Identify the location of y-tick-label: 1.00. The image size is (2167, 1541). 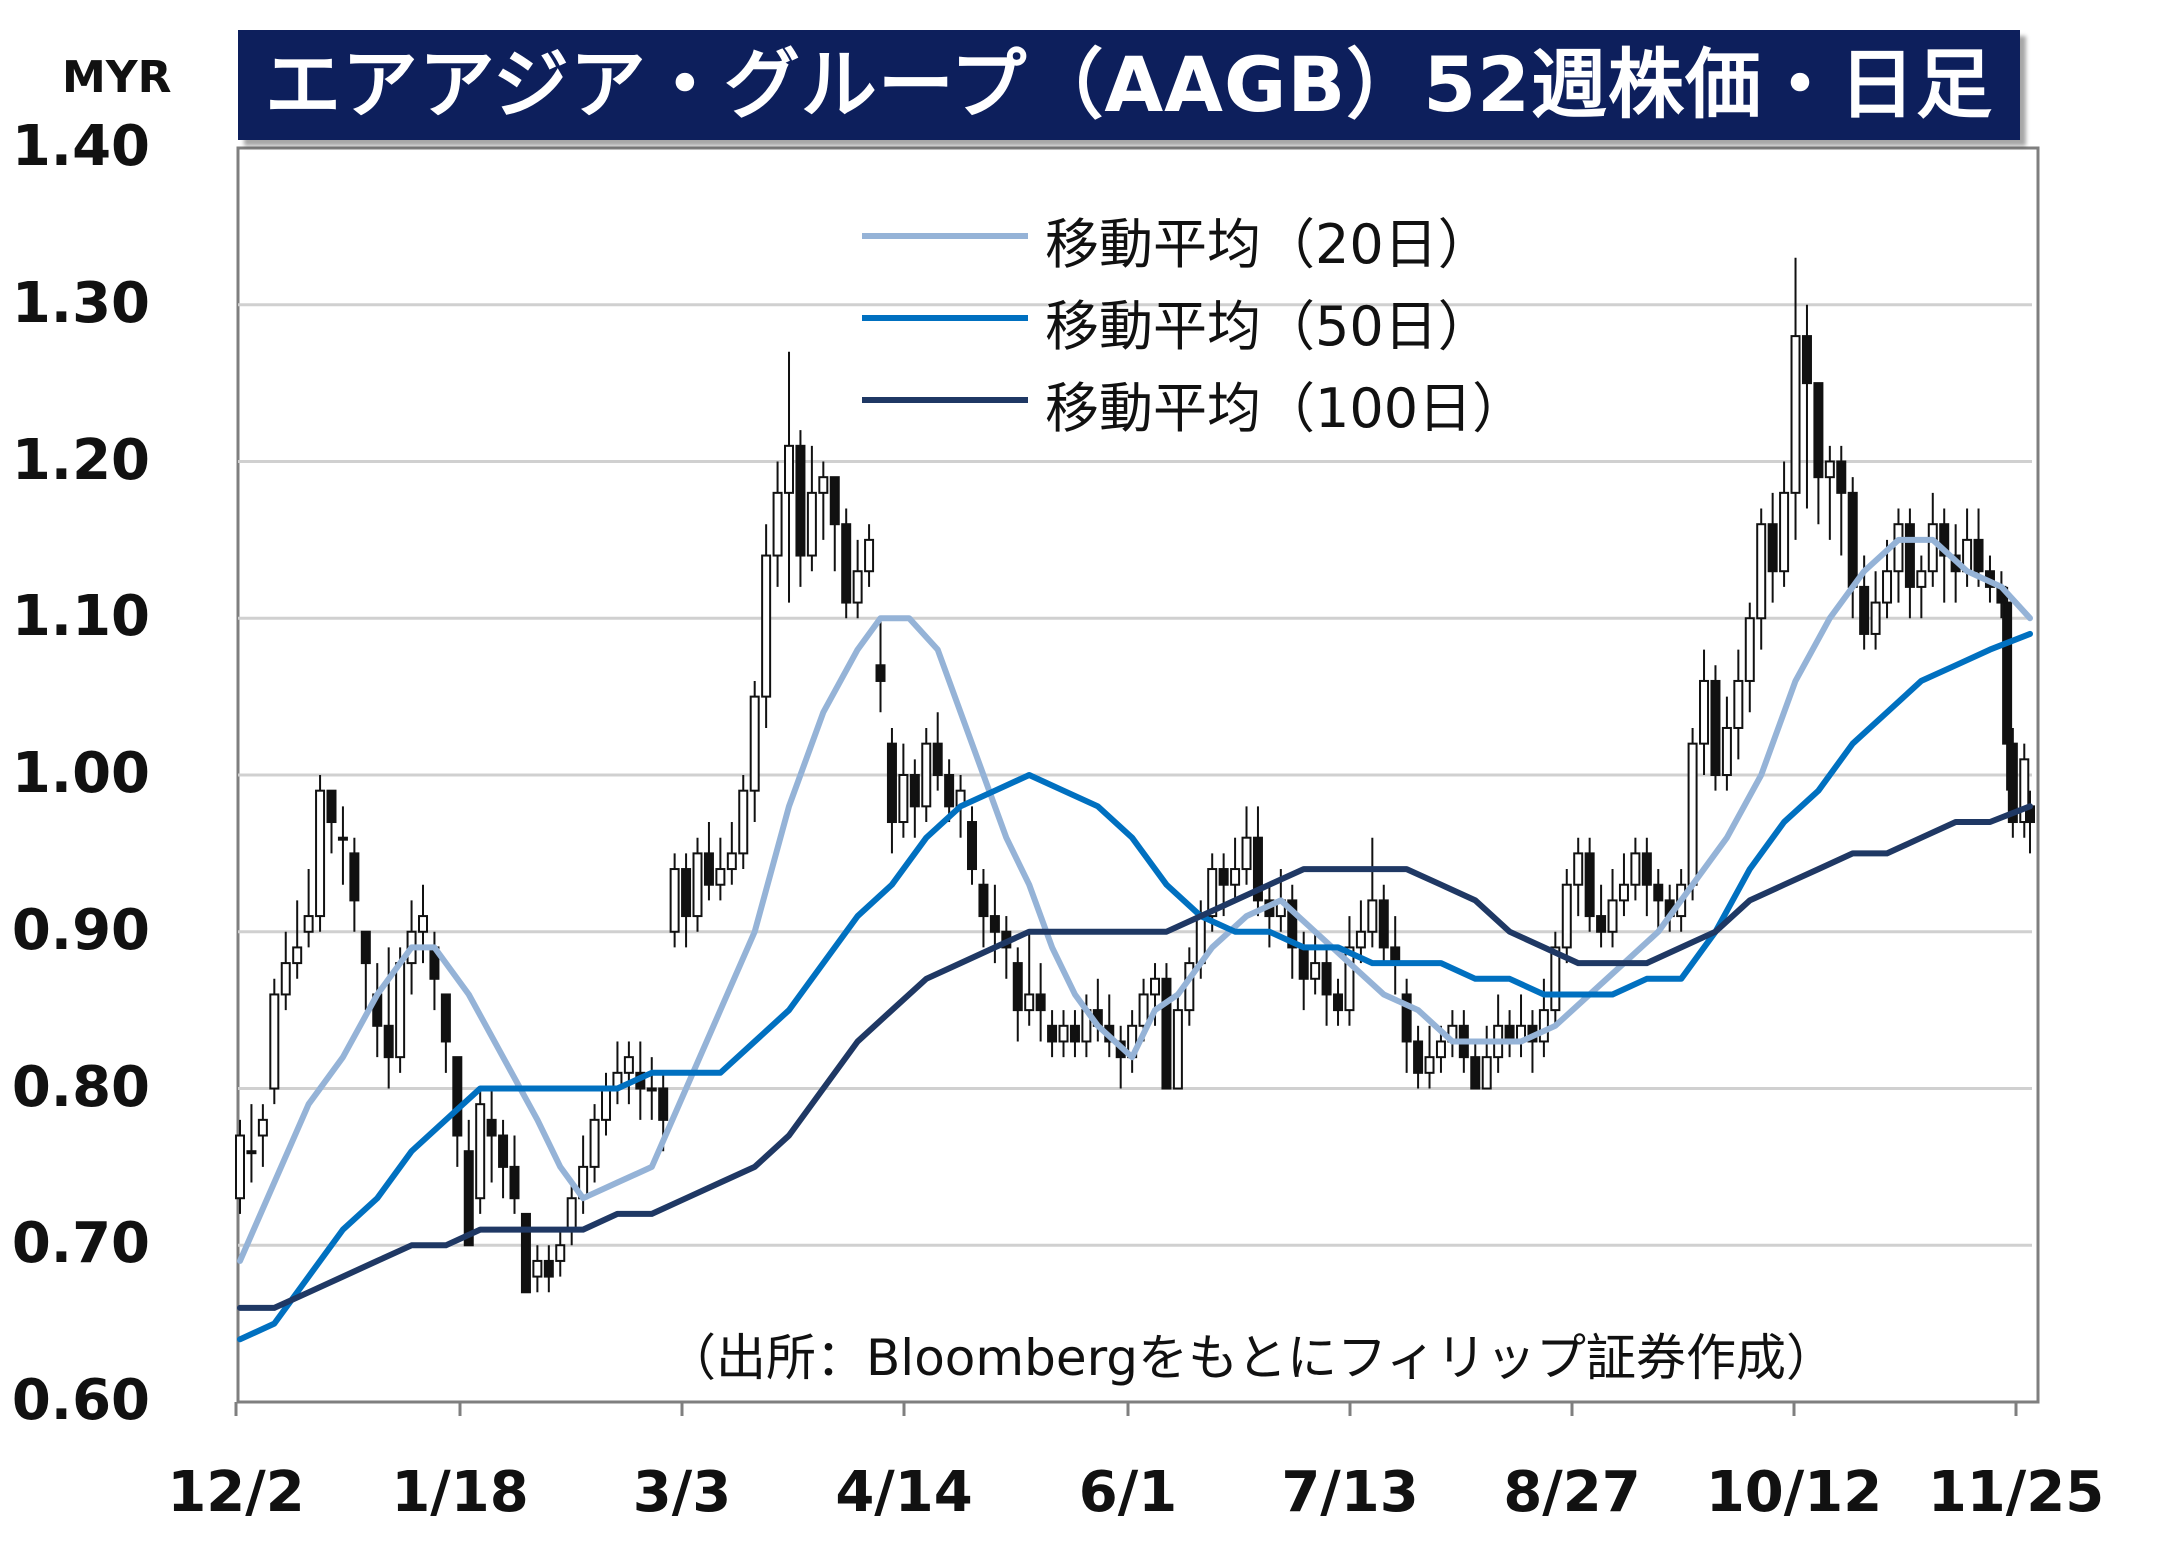
(80, 773).